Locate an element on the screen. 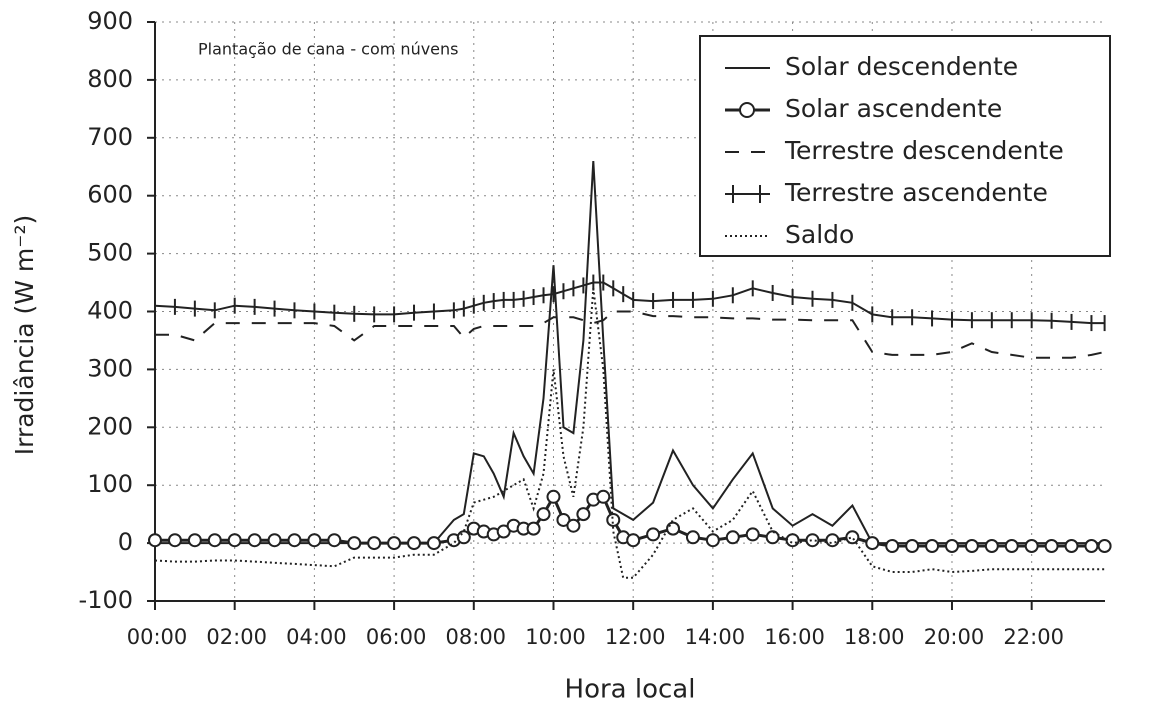  y-tick-label: 800 is located at coordinates (110, 79).